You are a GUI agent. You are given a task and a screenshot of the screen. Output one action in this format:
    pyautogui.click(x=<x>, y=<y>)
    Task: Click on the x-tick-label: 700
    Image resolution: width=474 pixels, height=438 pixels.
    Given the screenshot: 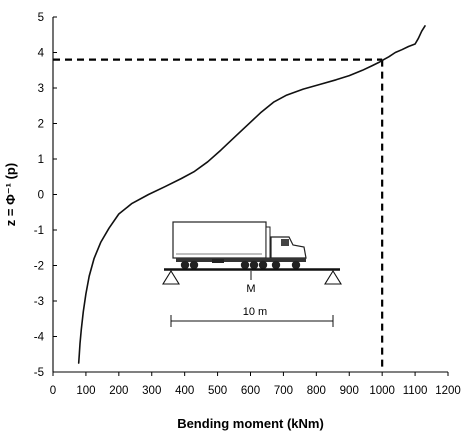 What is the action you would take?
    pyautogui.click(x=283, y=391)
    